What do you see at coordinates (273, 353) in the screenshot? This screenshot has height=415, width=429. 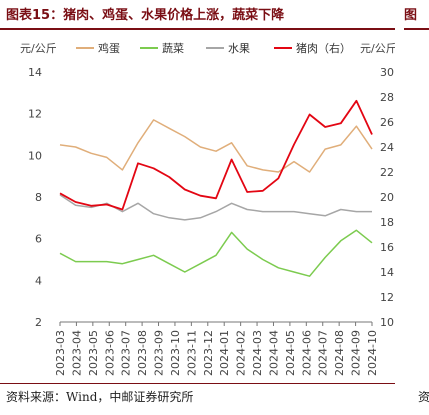 I see `x-tick-label: 2024-04` at bounding box center [273, 353].